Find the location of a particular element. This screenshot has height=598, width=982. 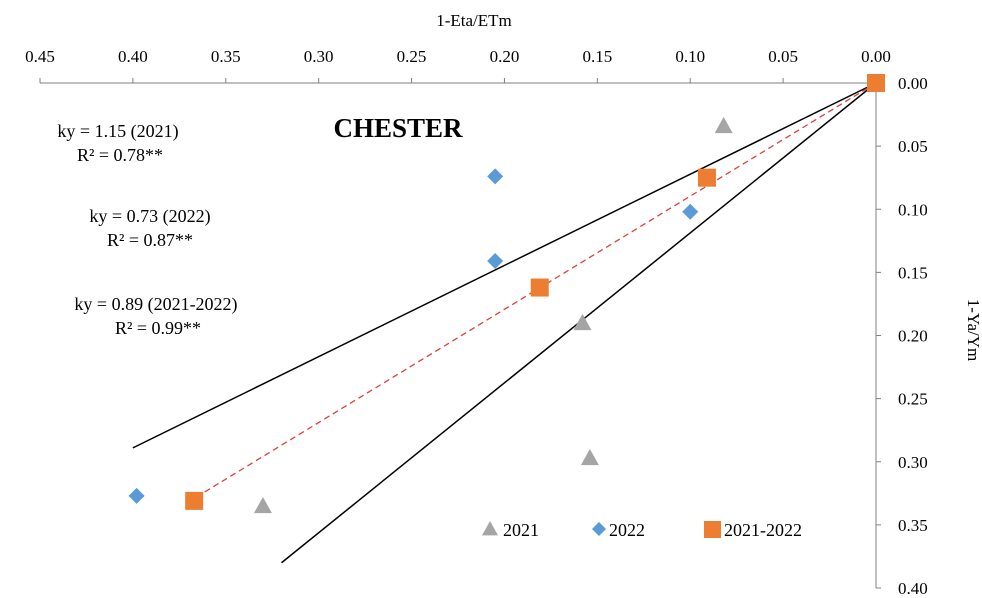

y-tick-label: 0.05 is located at coordinates (913, 146).